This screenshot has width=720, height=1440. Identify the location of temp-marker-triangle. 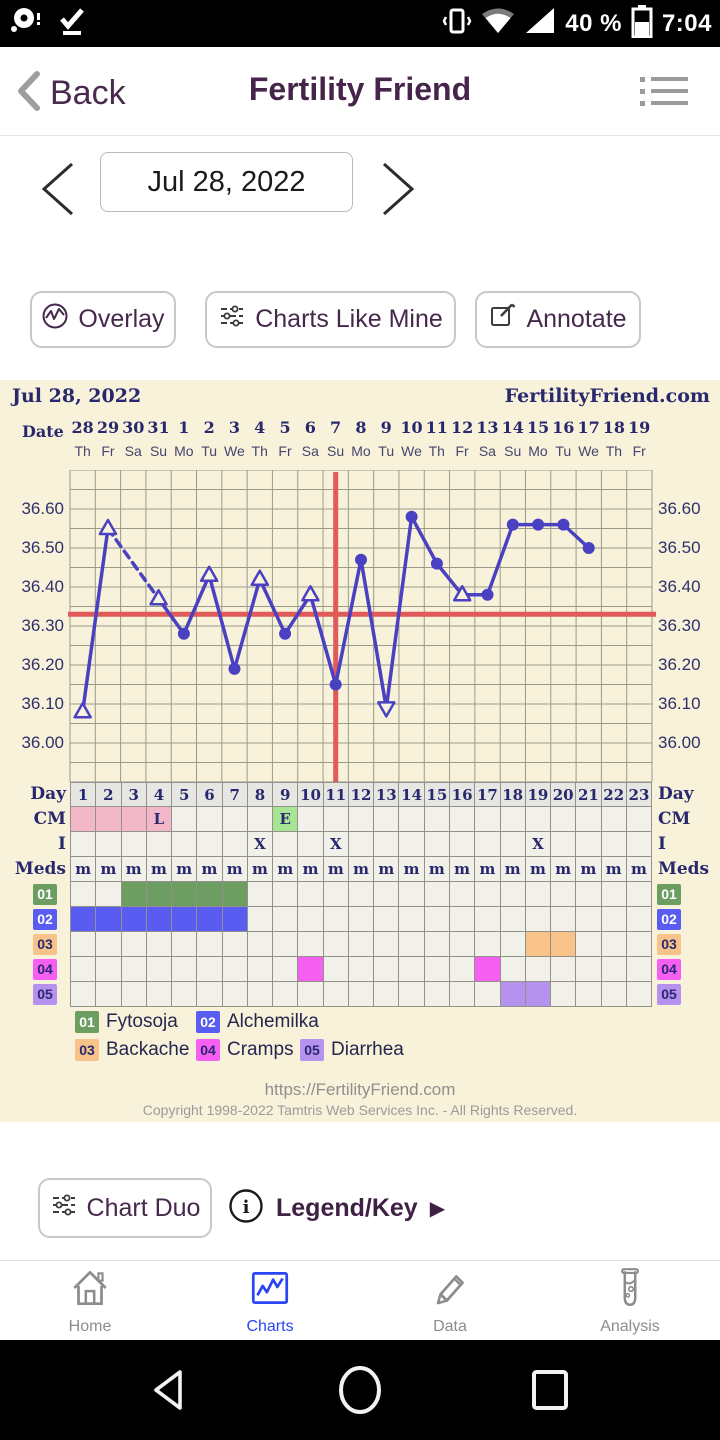
(260, 577).